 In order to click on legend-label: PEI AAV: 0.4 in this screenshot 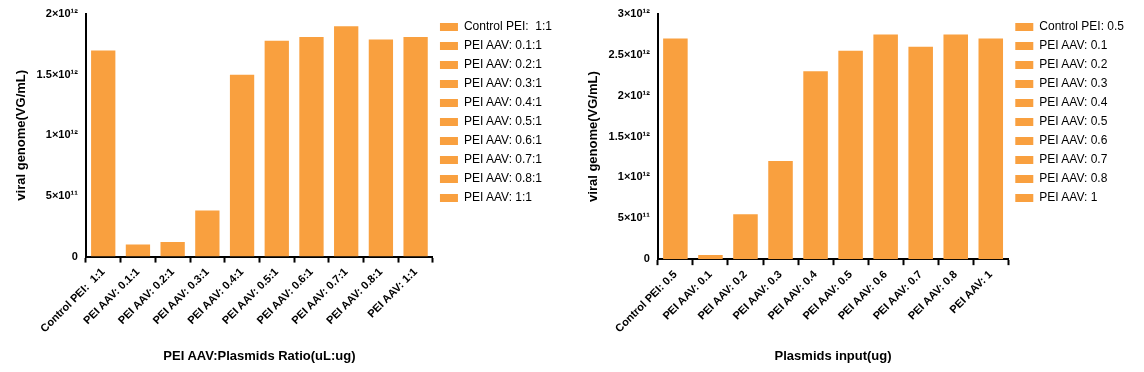, I will do `click(1073, 102)`.